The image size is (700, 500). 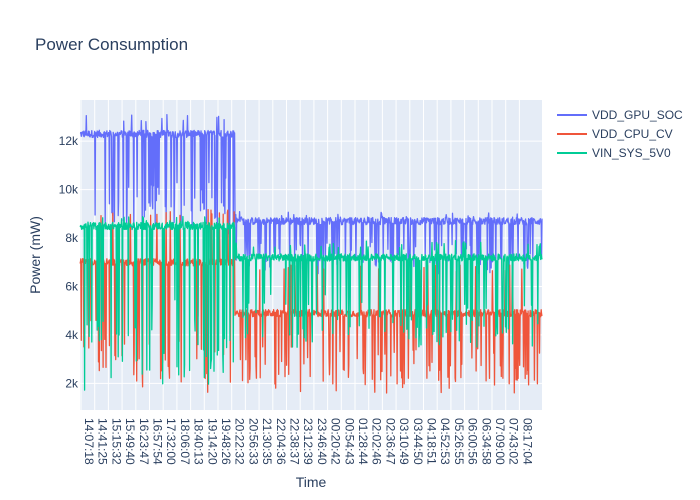 What do you see at coordinates (111, 44) in the screenshot?
I see `chart-title: Power Consumption` at bounding box center [111, 44].